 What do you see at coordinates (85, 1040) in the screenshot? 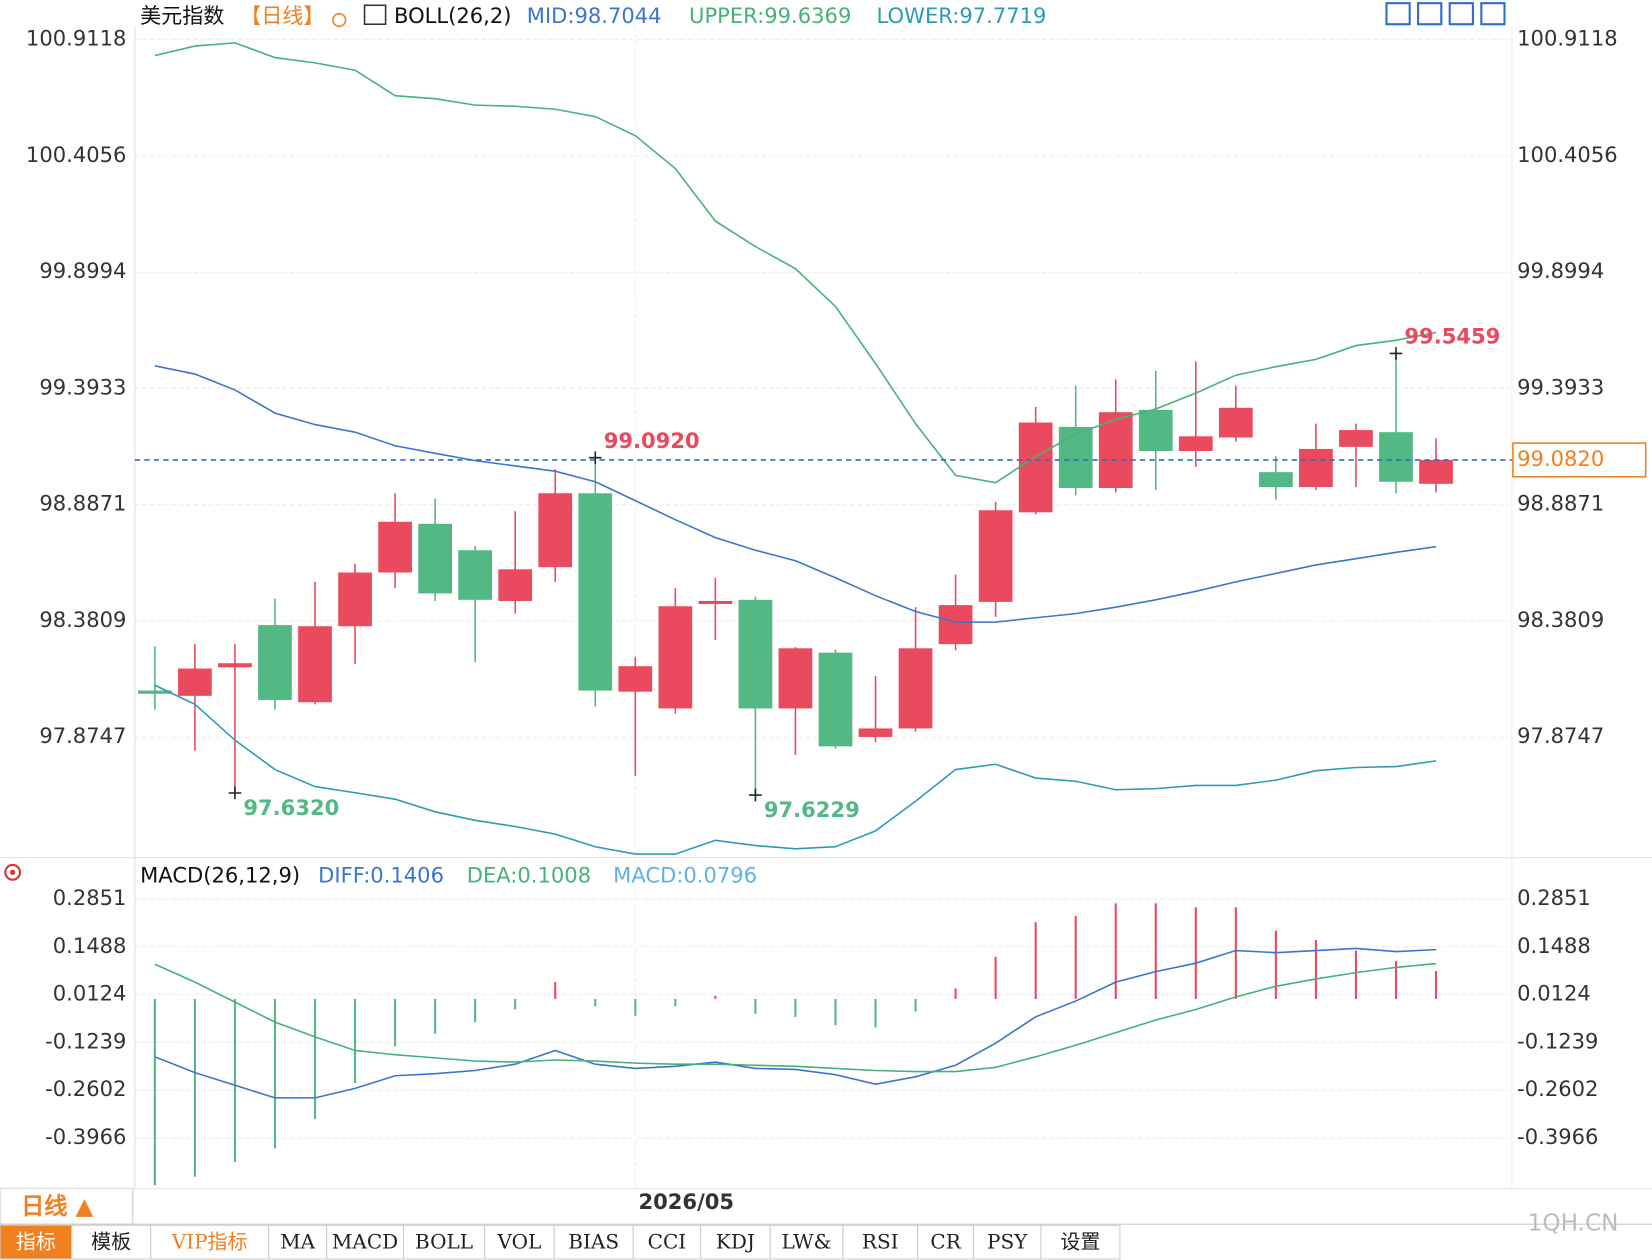
I see `y-tick-label: -0.1239` at bounding box center [85, 1040].